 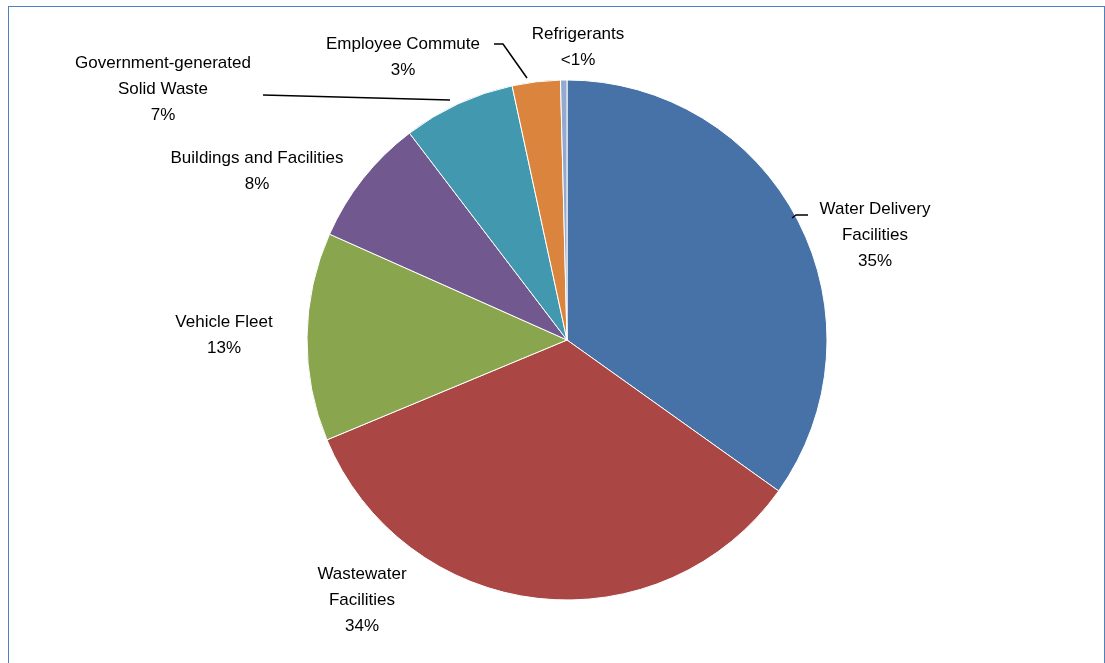 What do you see at coordinates (403, 69) in the screenshot?
I see `data-label: 3%` at bounding box center [403, 69].